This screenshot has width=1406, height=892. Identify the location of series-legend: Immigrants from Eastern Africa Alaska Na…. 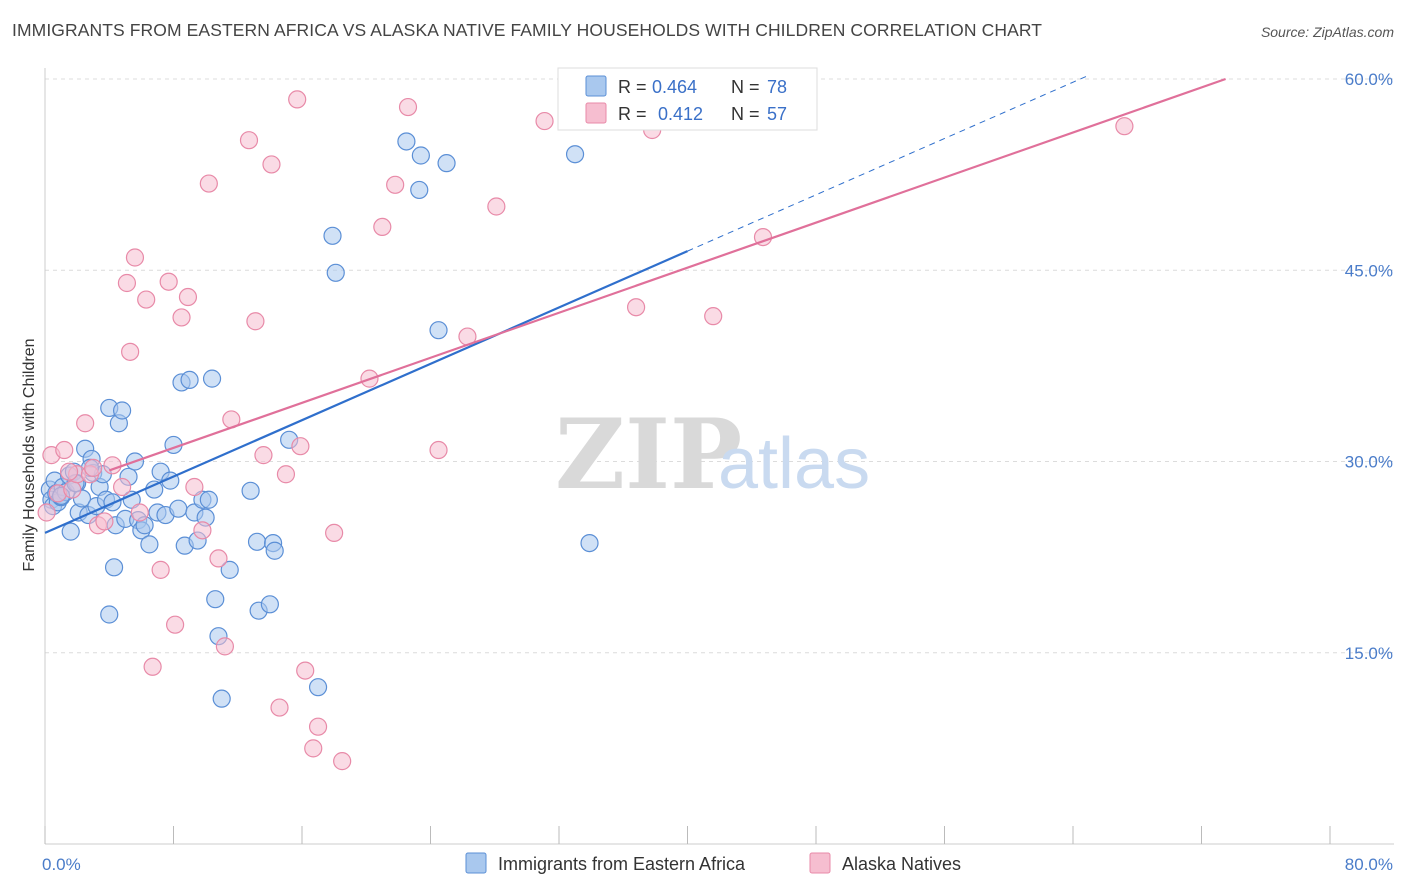
(713, 863).